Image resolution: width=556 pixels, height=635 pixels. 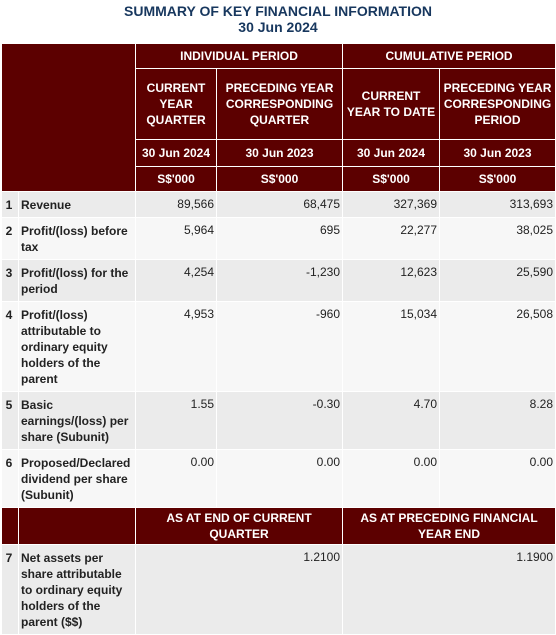 What do you see at coordinates (77, 204) in the screenshot?
I see `row-label: Revenue` at bounding box center [77, 204].